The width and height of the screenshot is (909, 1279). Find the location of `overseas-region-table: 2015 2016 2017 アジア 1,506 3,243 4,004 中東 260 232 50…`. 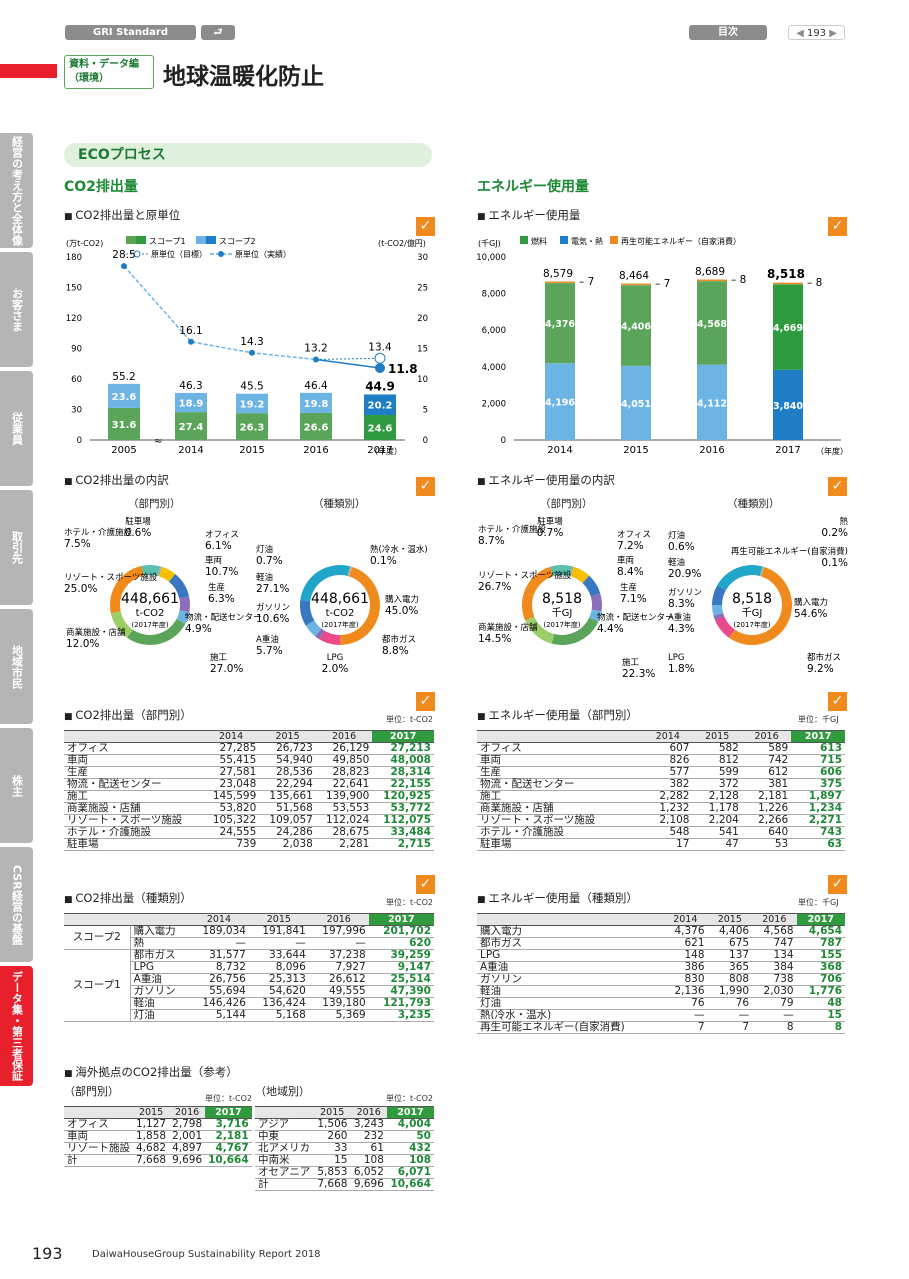

overseas-region-table: 2015 2016 2017 アジア 1,506 3,243 4,004 中東 260 232 50… is located at coordinates (344, 1148).